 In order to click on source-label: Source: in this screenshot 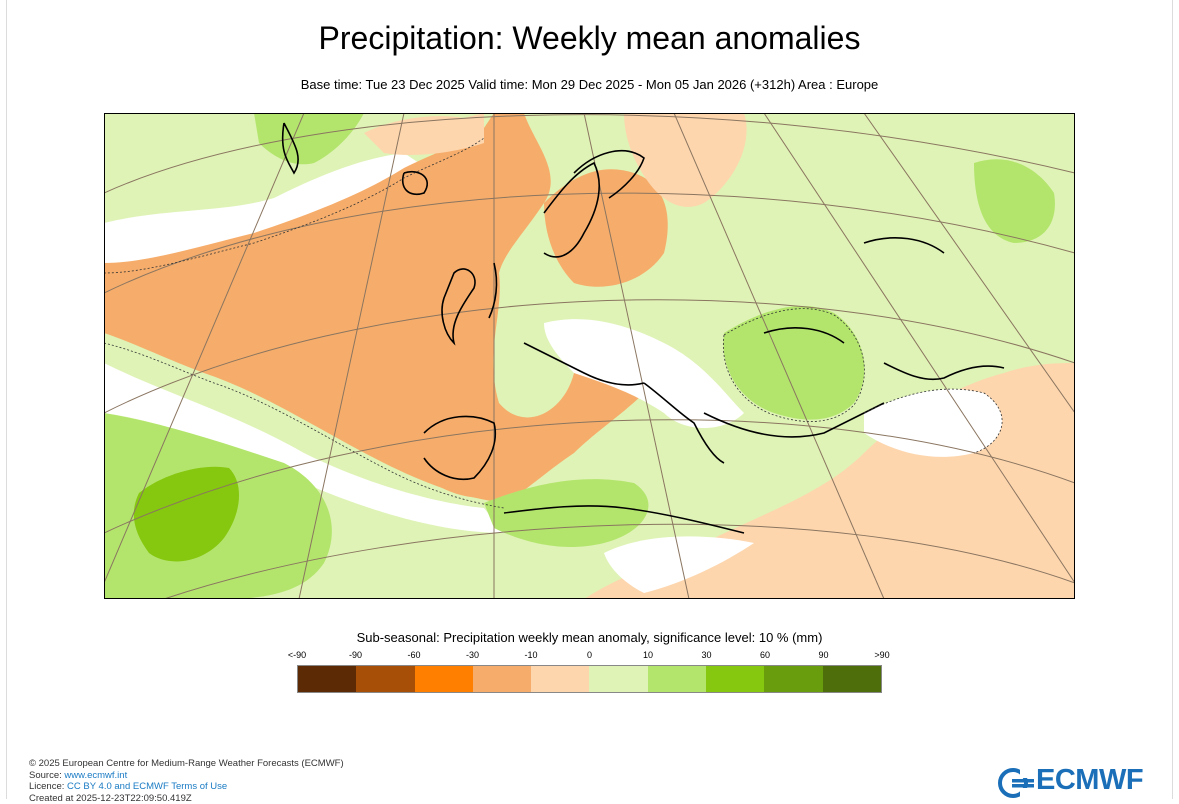, I will do `click(46, 775)`.